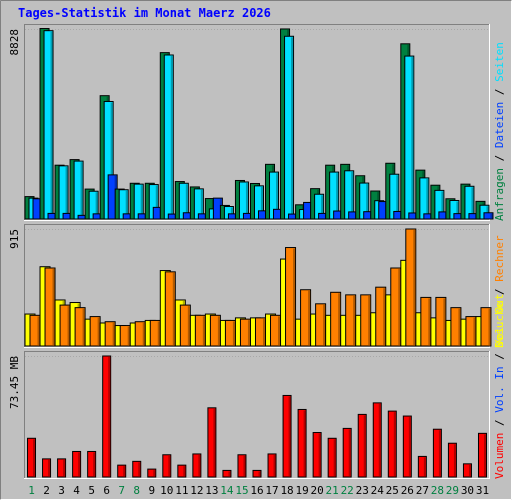  Describe the element at coordinates (378, 490) in the screenshot. I see `x-tick-label-day-24: 24` at that location.